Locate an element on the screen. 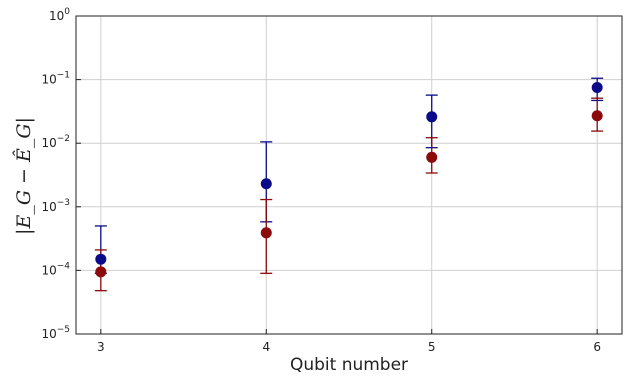 This screenshot has height=377, width=624. y-axis-label: |E_G − Ê_G| is located at coordinates (23, 176).